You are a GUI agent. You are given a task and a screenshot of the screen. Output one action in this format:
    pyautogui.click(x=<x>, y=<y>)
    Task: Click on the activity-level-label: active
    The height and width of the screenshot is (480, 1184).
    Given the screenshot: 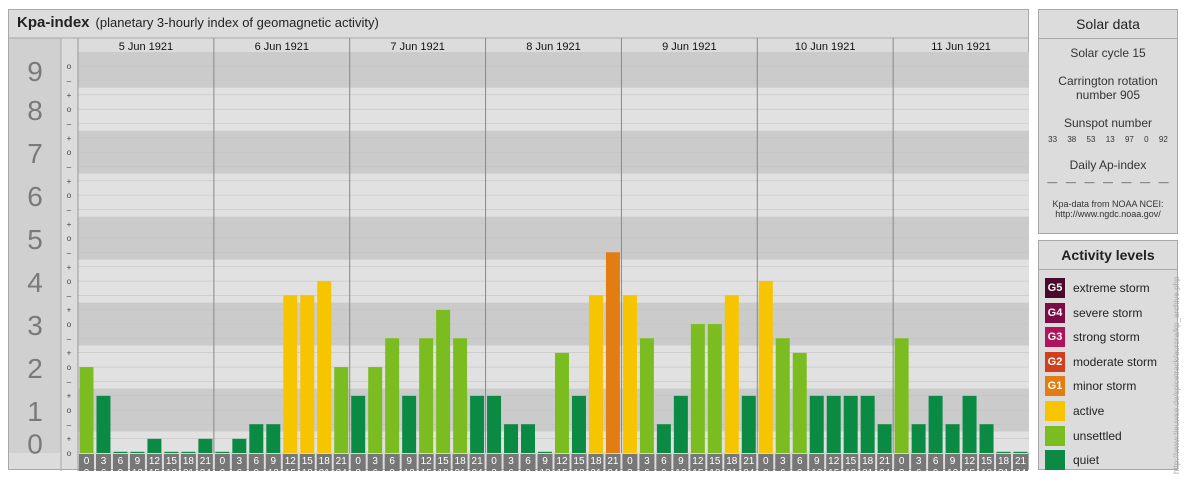 What is the action you would take?
    pyautogui.click(x=1089, y=410)
    